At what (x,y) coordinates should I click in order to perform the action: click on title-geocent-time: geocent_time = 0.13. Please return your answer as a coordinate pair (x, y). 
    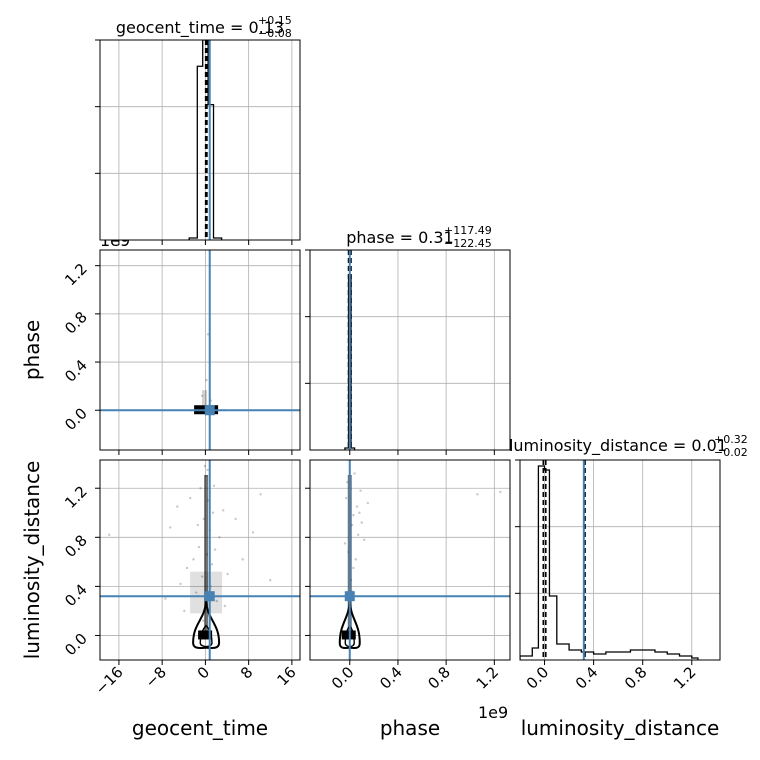
    Looking at the image, I should click on (200, 28).